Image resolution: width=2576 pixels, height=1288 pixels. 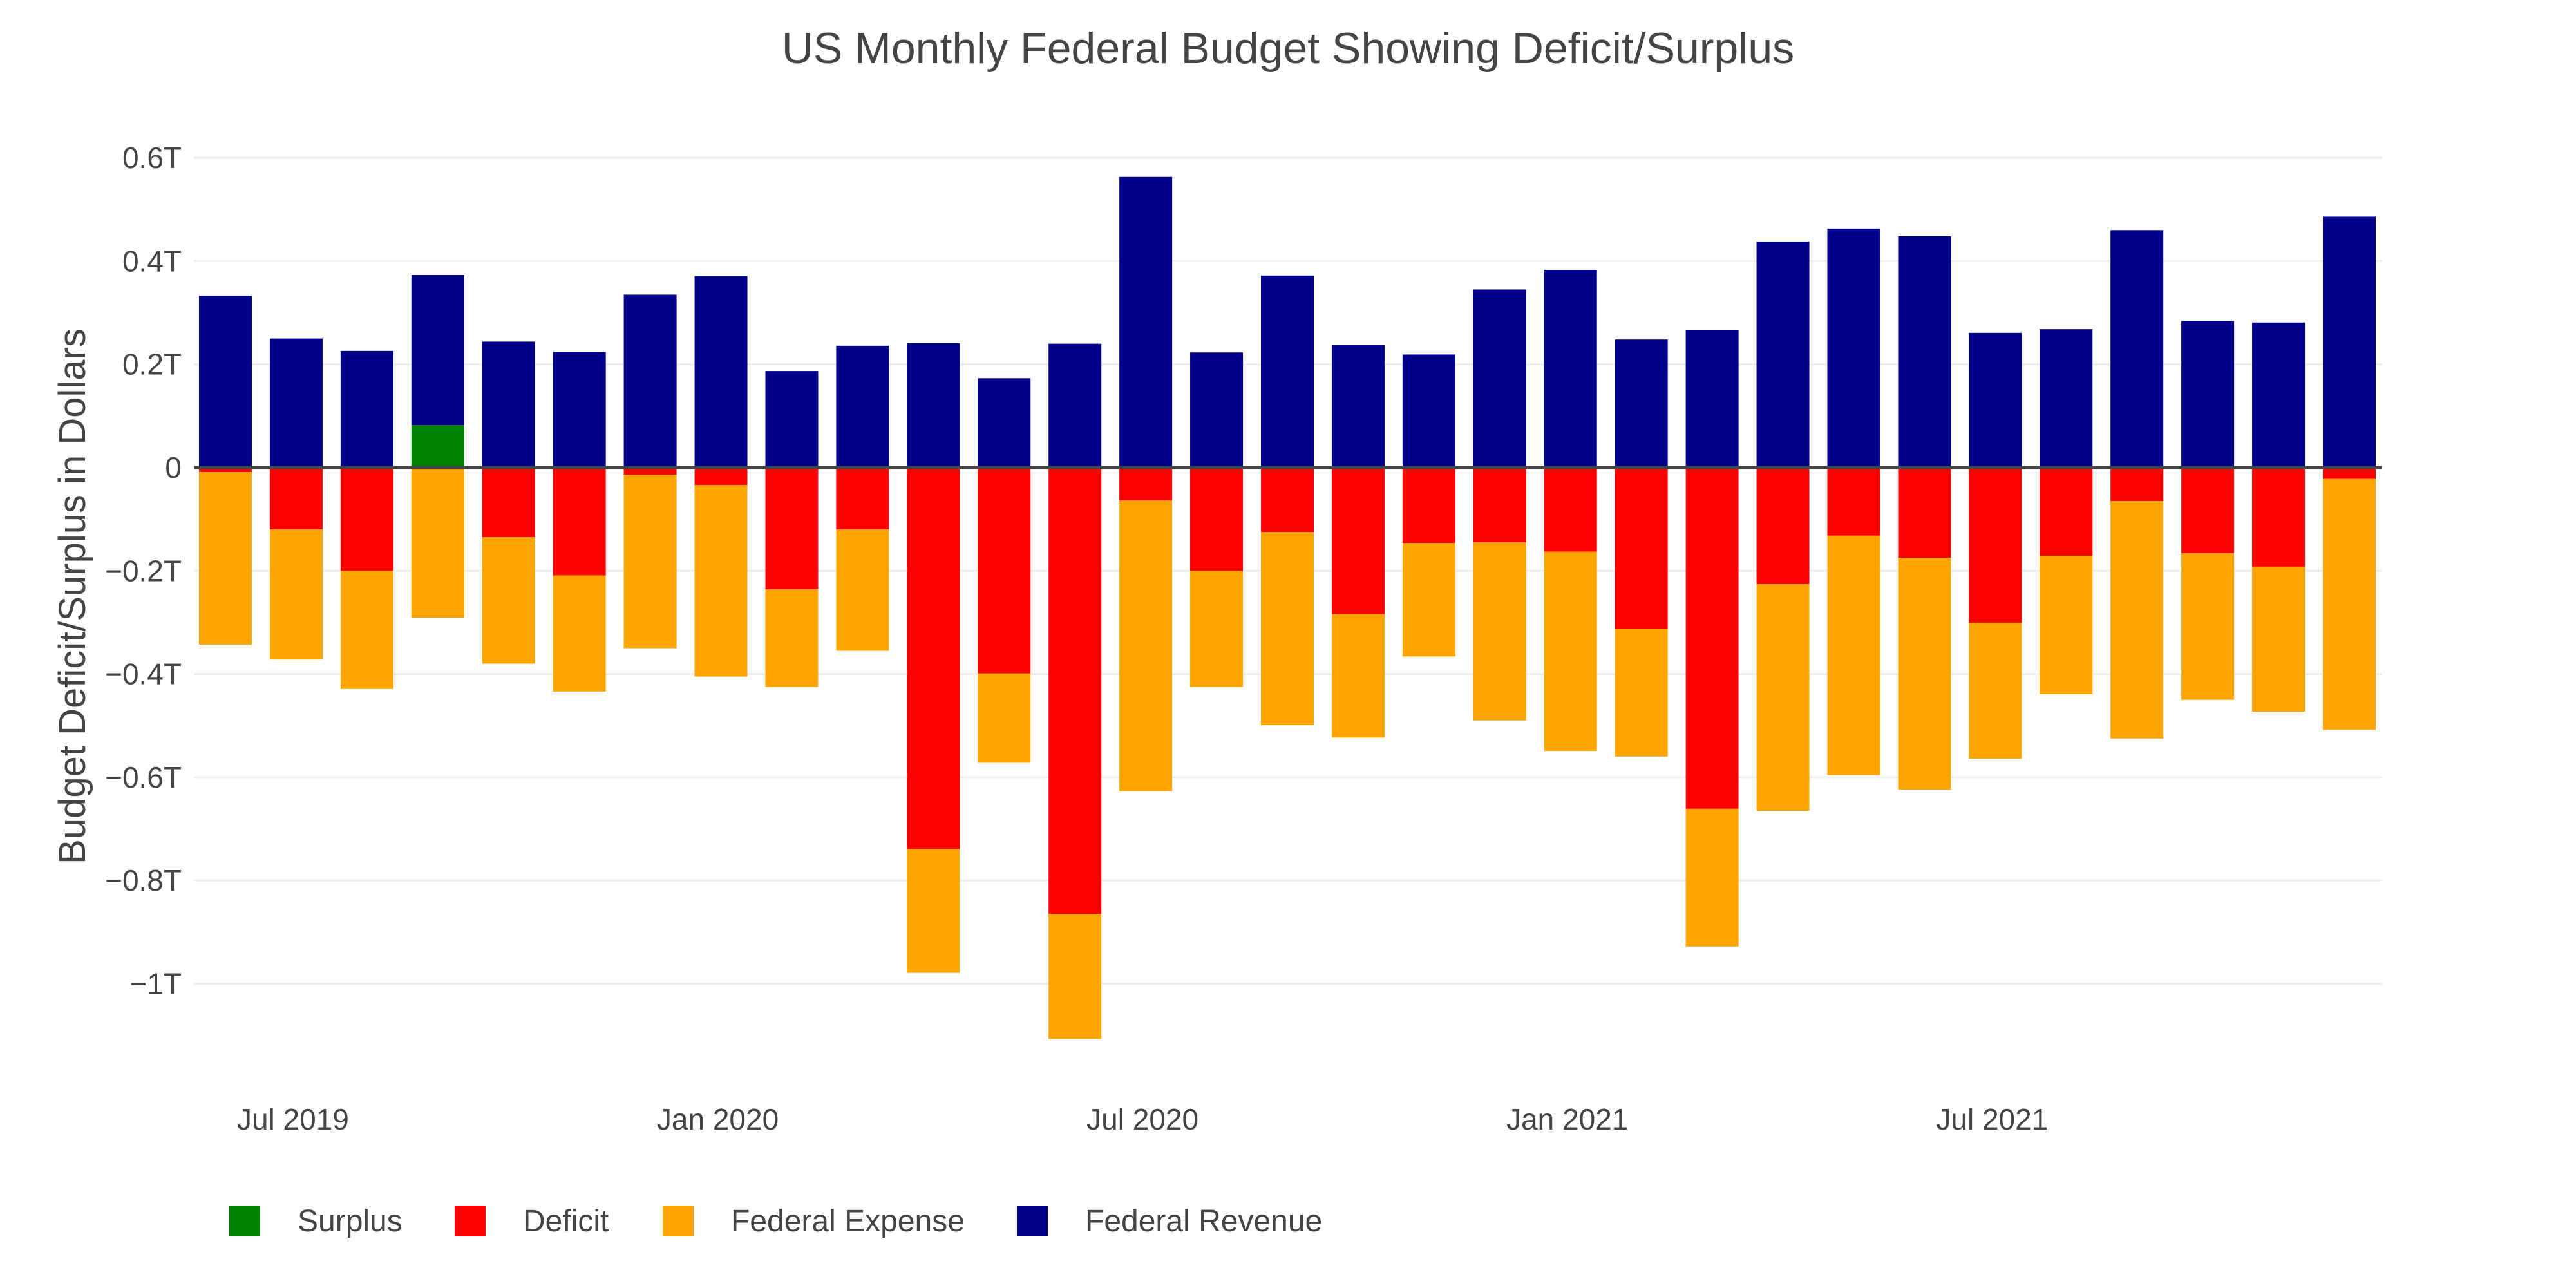 What do you see at coordinates (174, 467) in the screenshot?
I see `y-tick-label: 0` at bounding box center [174, 467].